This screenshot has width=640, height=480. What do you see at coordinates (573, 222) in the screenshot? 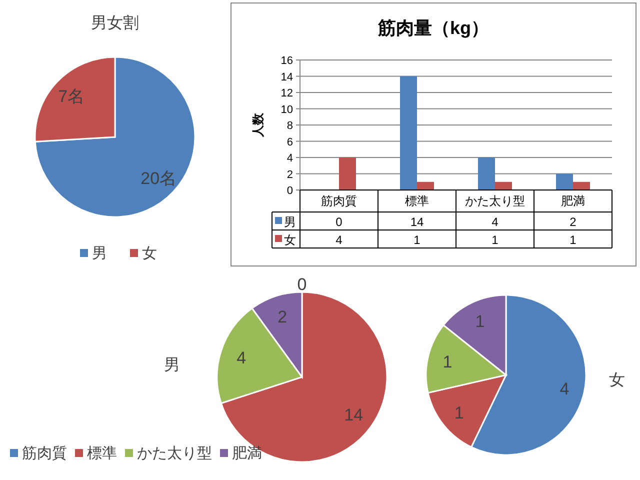
I see `data-label: 2` at bounding box center [573, 222].